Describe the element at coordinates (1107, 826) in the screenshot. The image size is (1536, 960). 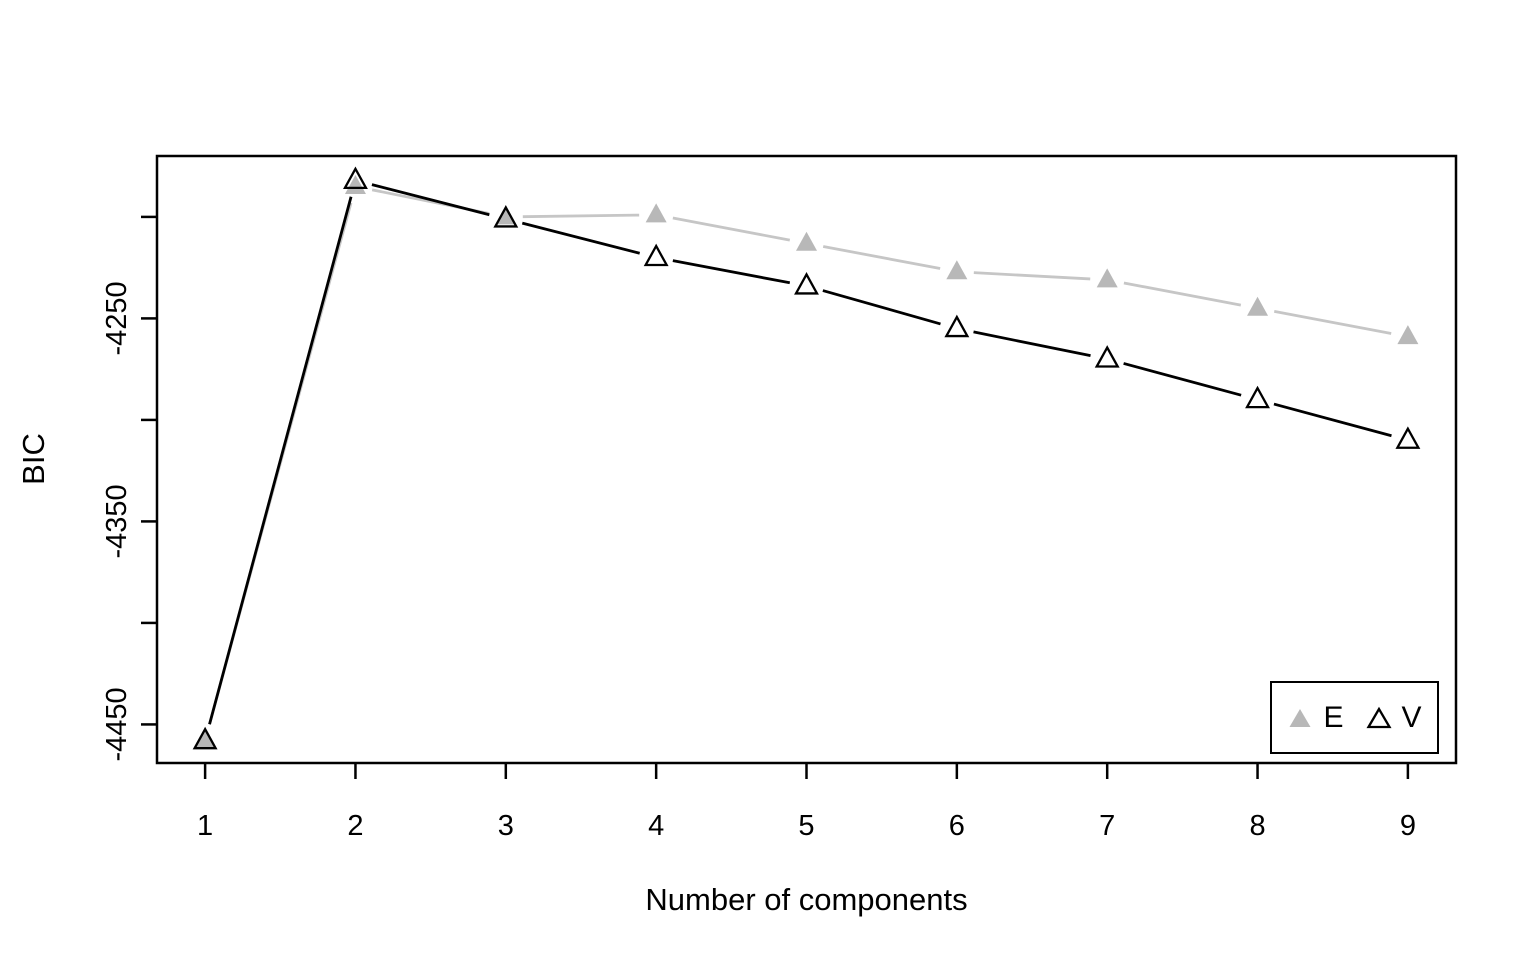
I see `x-tick-label: 7` at that location.